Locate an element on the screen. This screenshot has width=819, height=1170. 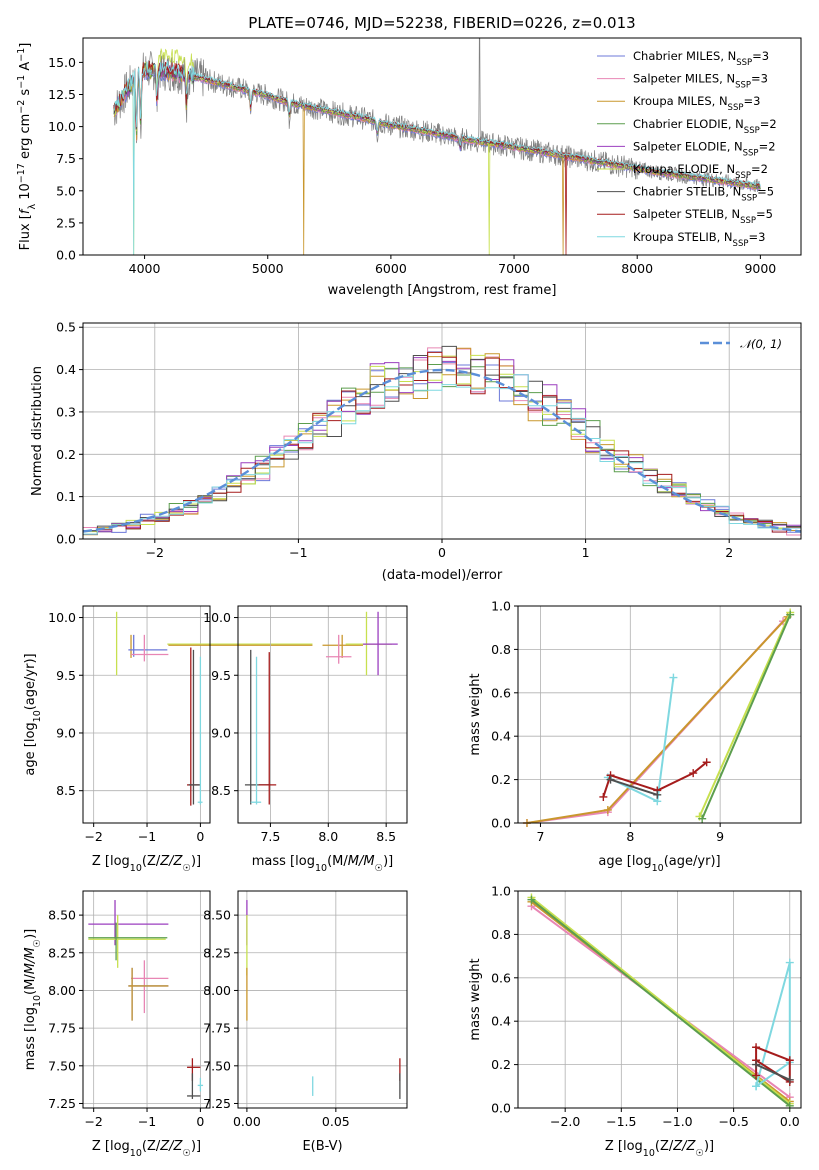
mass_vs_ebv-points is located at coordinates (323, 999).